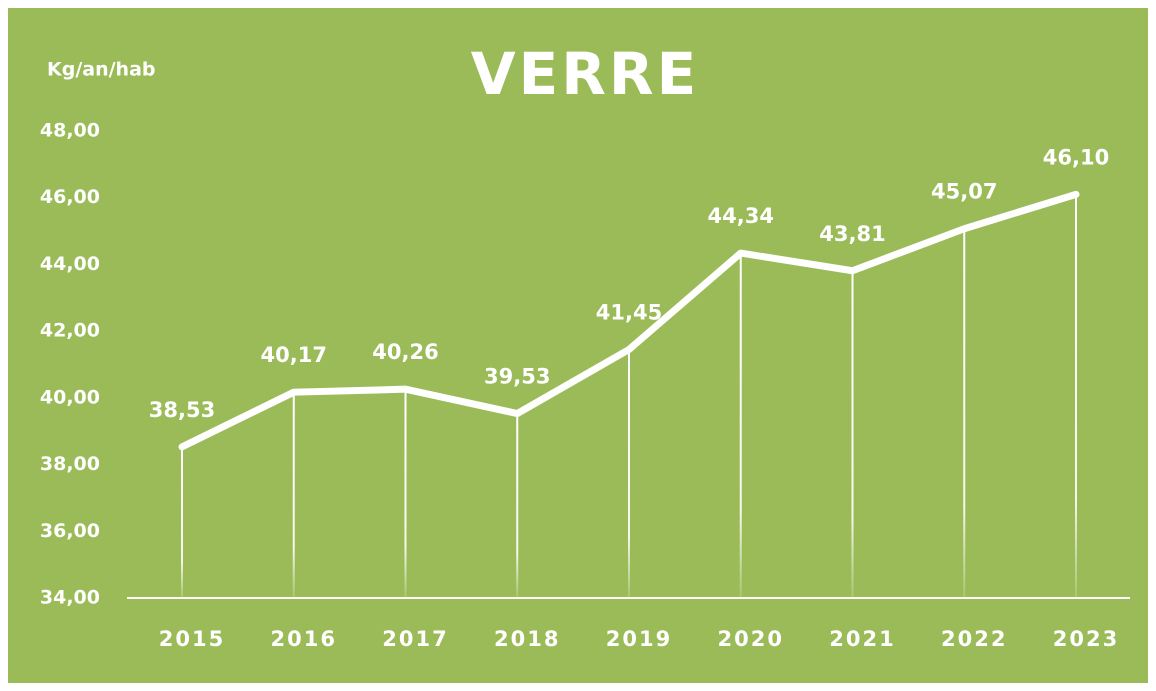 This screenshot has width=1156, height=691. What do you see at coordinates (70, 531) in the screenshot?
I see `y-tick-label: 36,00` at bounding box center [70, 531].